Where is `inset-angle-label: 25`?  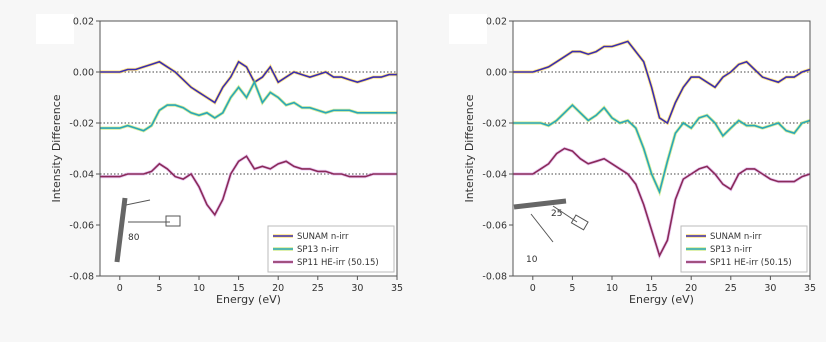 inset-angle-label: 25 is located at coordinates (556, 214).